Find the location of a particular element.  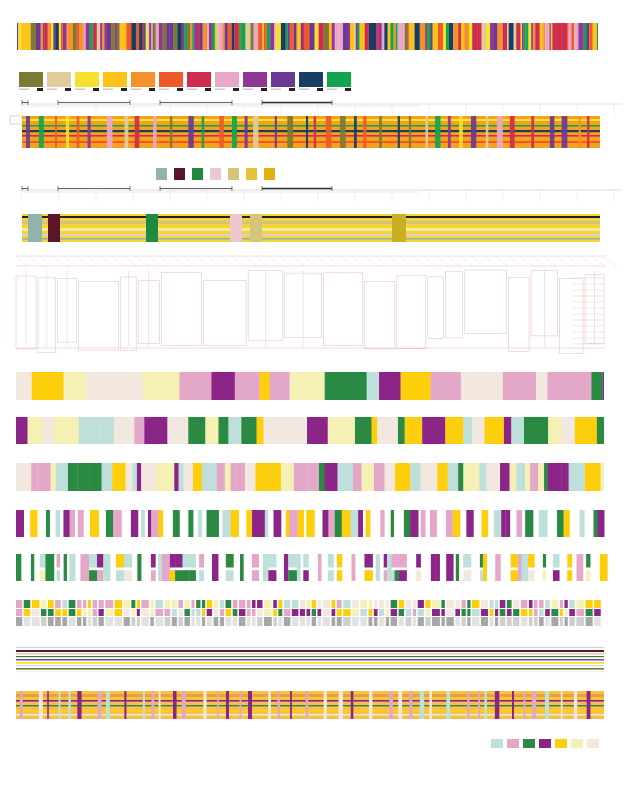

thin-stripe is located at coordinates (310, 647).